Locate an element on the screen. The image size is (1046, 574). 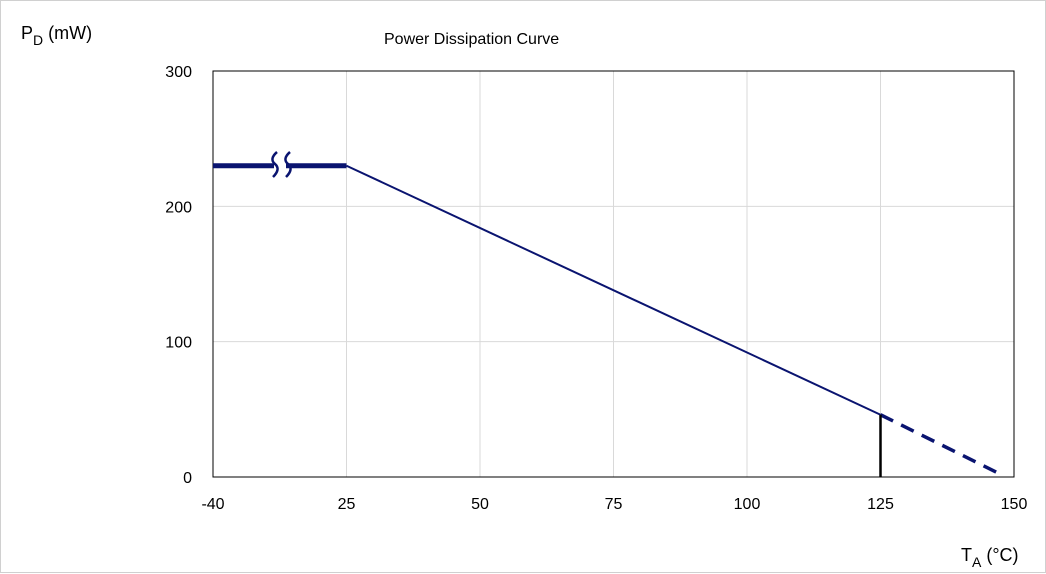
axis-break-icon is located at coordinates (281, 164).